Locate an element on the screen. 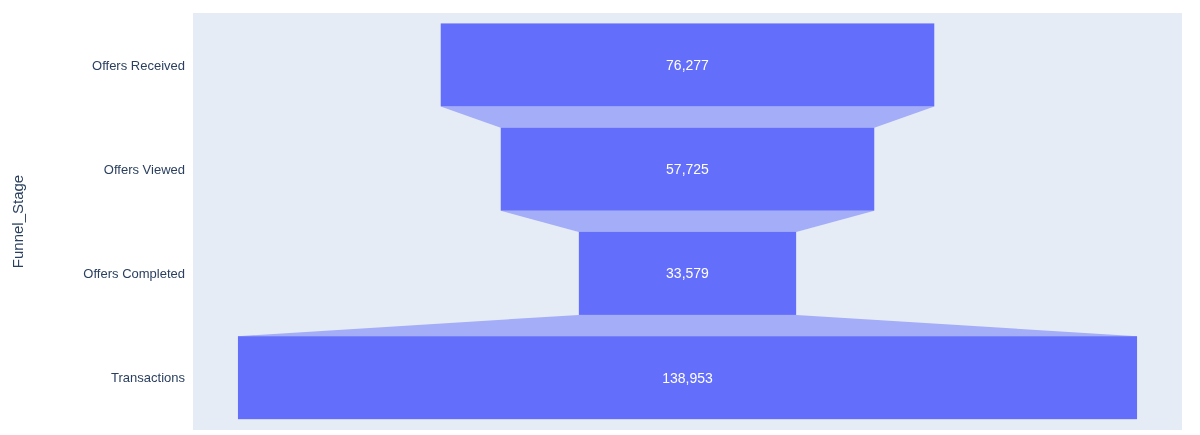 The width and height of the screenshot is (1200, 435). data-label: 138,953 is located at coordinates (688, 377).